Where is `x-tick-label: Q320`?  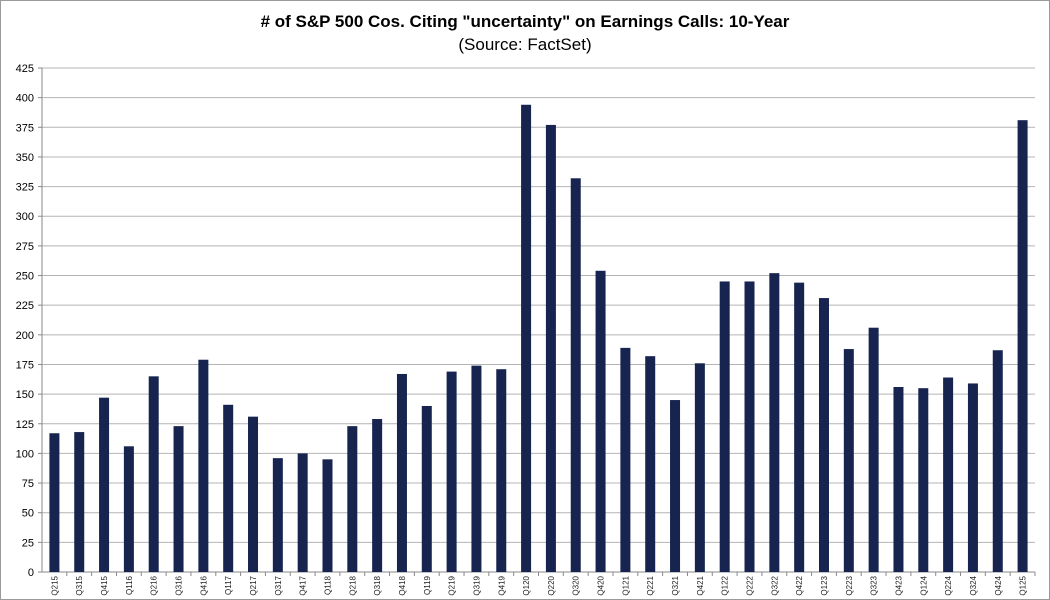 x-tick-label: Q320 is located at coordinates (576, 585).